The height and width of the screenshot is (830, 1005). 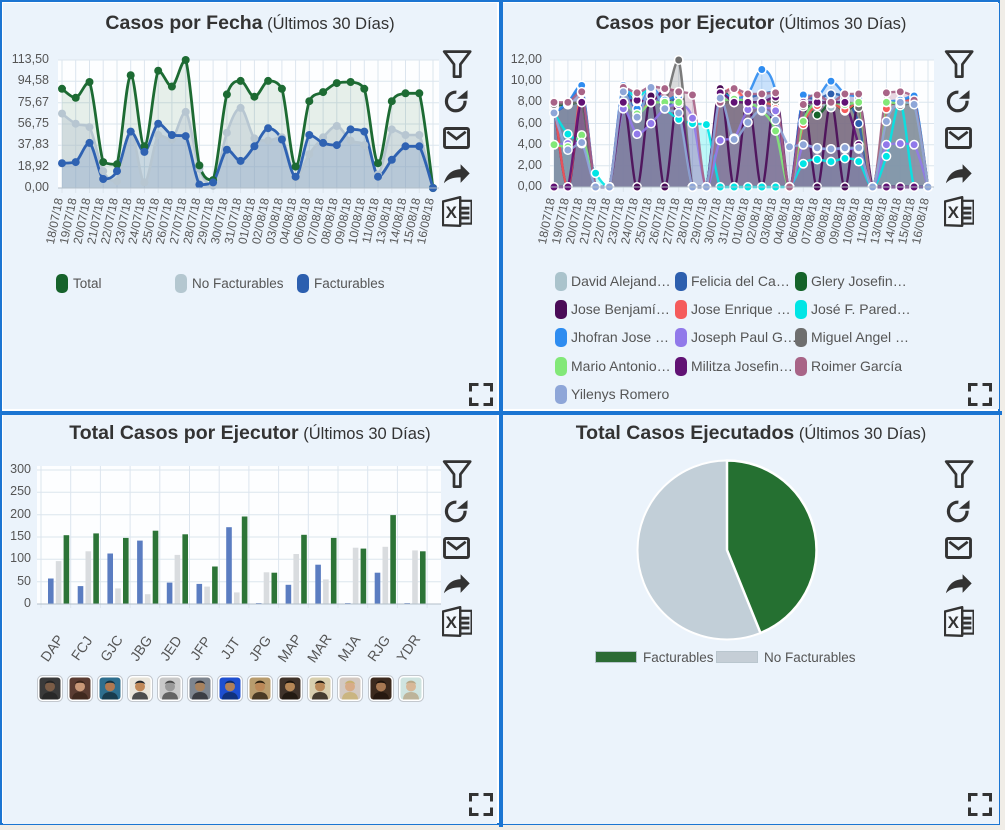 What do you see at coordinates (349, 648) in the screenshot?
I see `svg-text: MJA` at bounding box center [349, 648].